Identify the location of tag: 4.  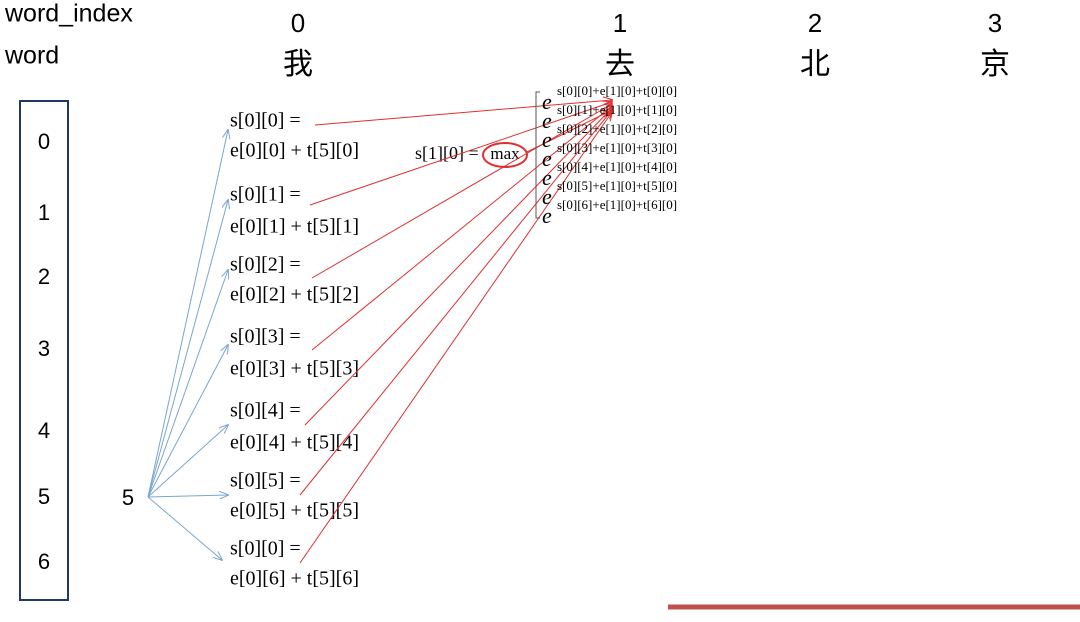
(44, 430).